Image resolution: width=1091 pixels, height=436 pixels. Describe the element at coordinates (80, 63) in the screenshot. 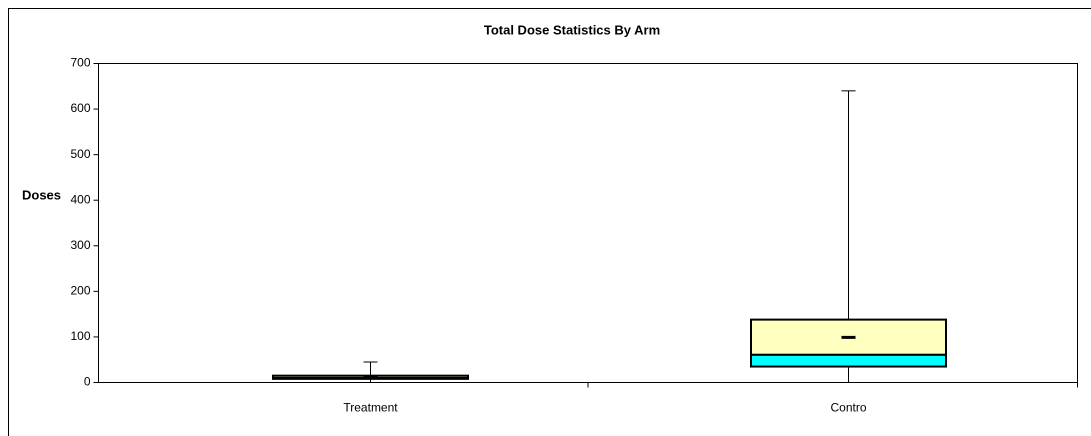

I see `y-tick-label: 700` at that location.